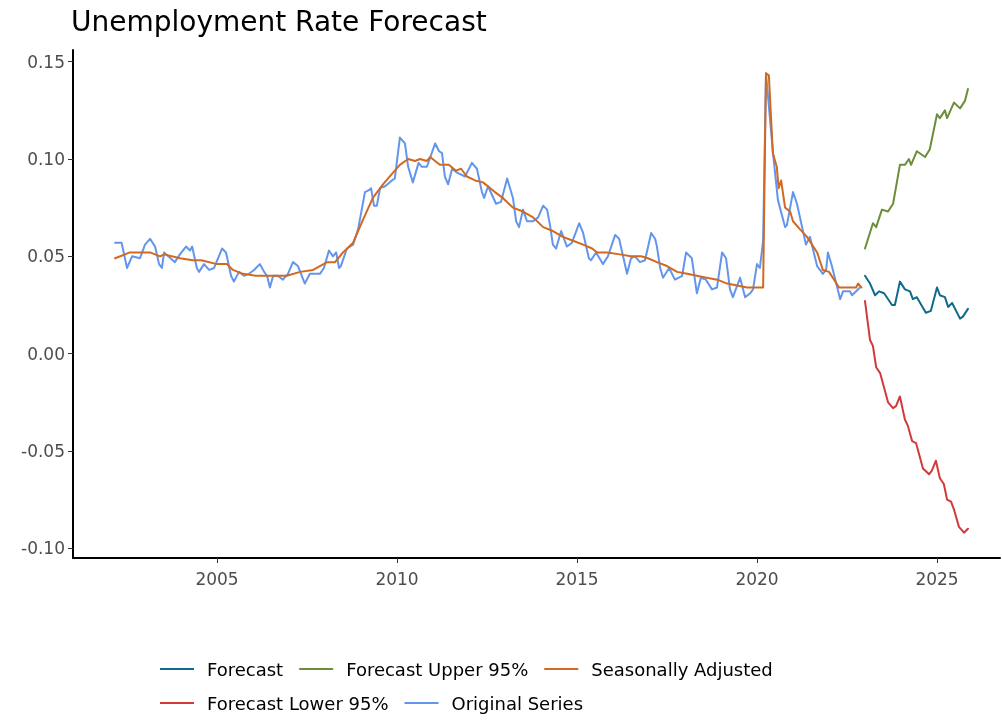 This screenshot has height=725, width=1002. Describe the element at coordinates (43, 450) in the screenshot. I see `y-tick-label: -0.05` at that location.